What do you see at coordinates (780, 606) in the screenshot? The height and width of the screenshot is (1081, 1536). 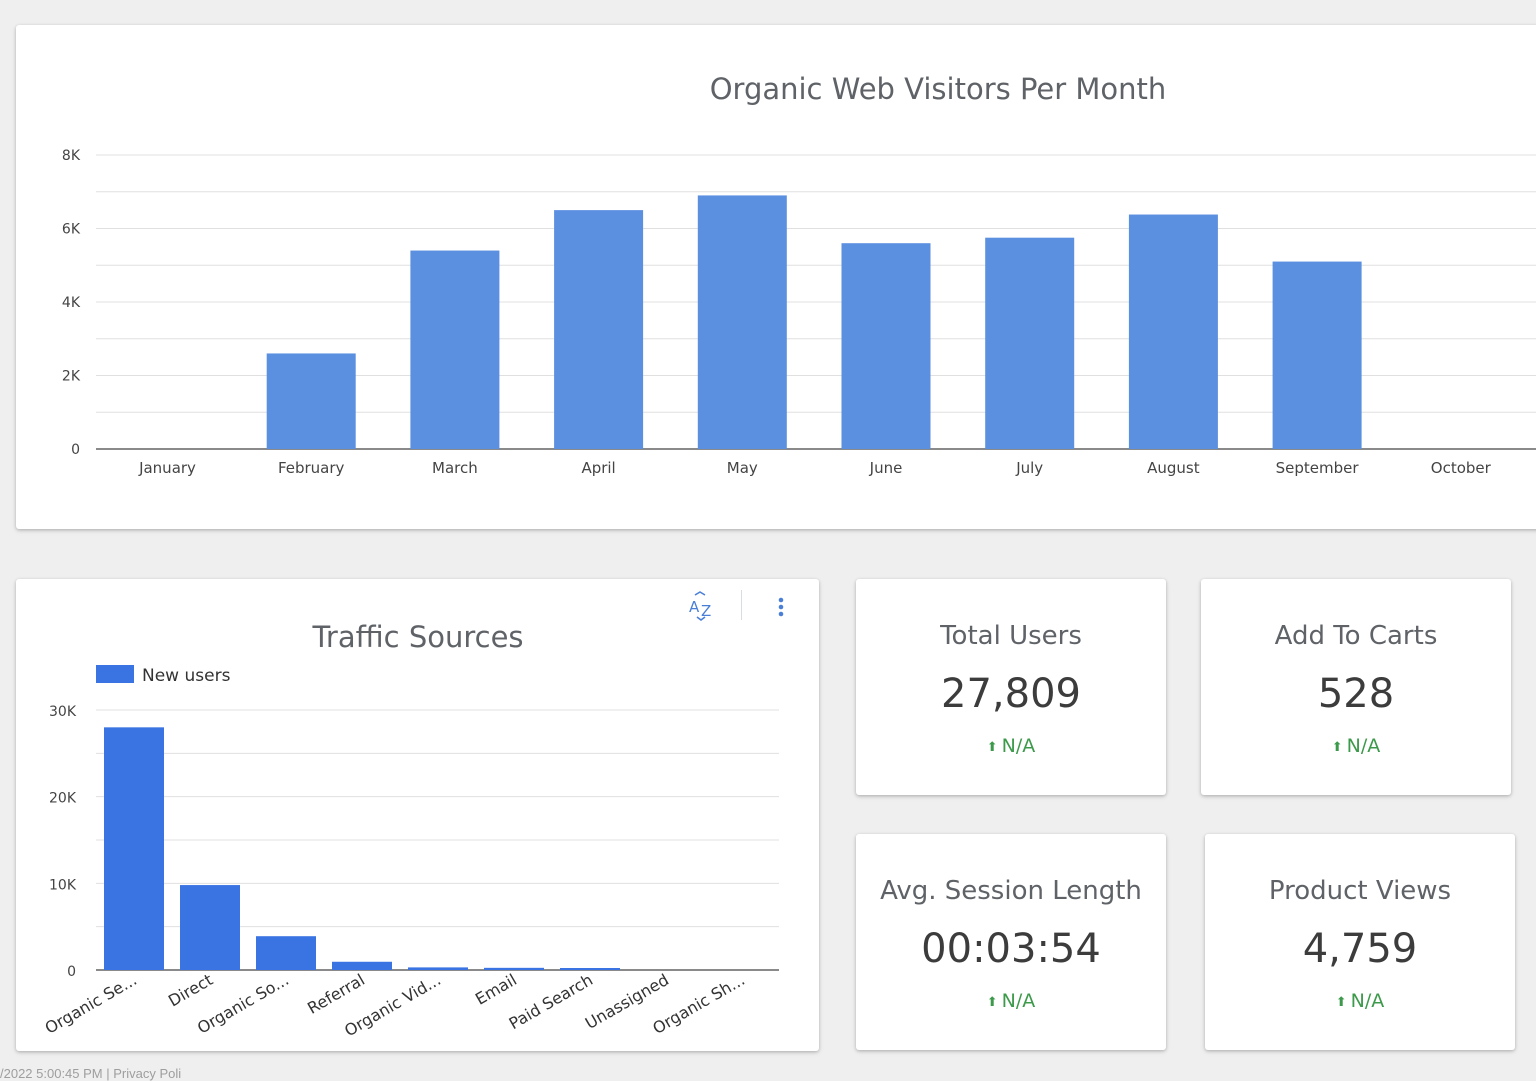 I see `more-vert-icon` at bounding box center [780, 606].